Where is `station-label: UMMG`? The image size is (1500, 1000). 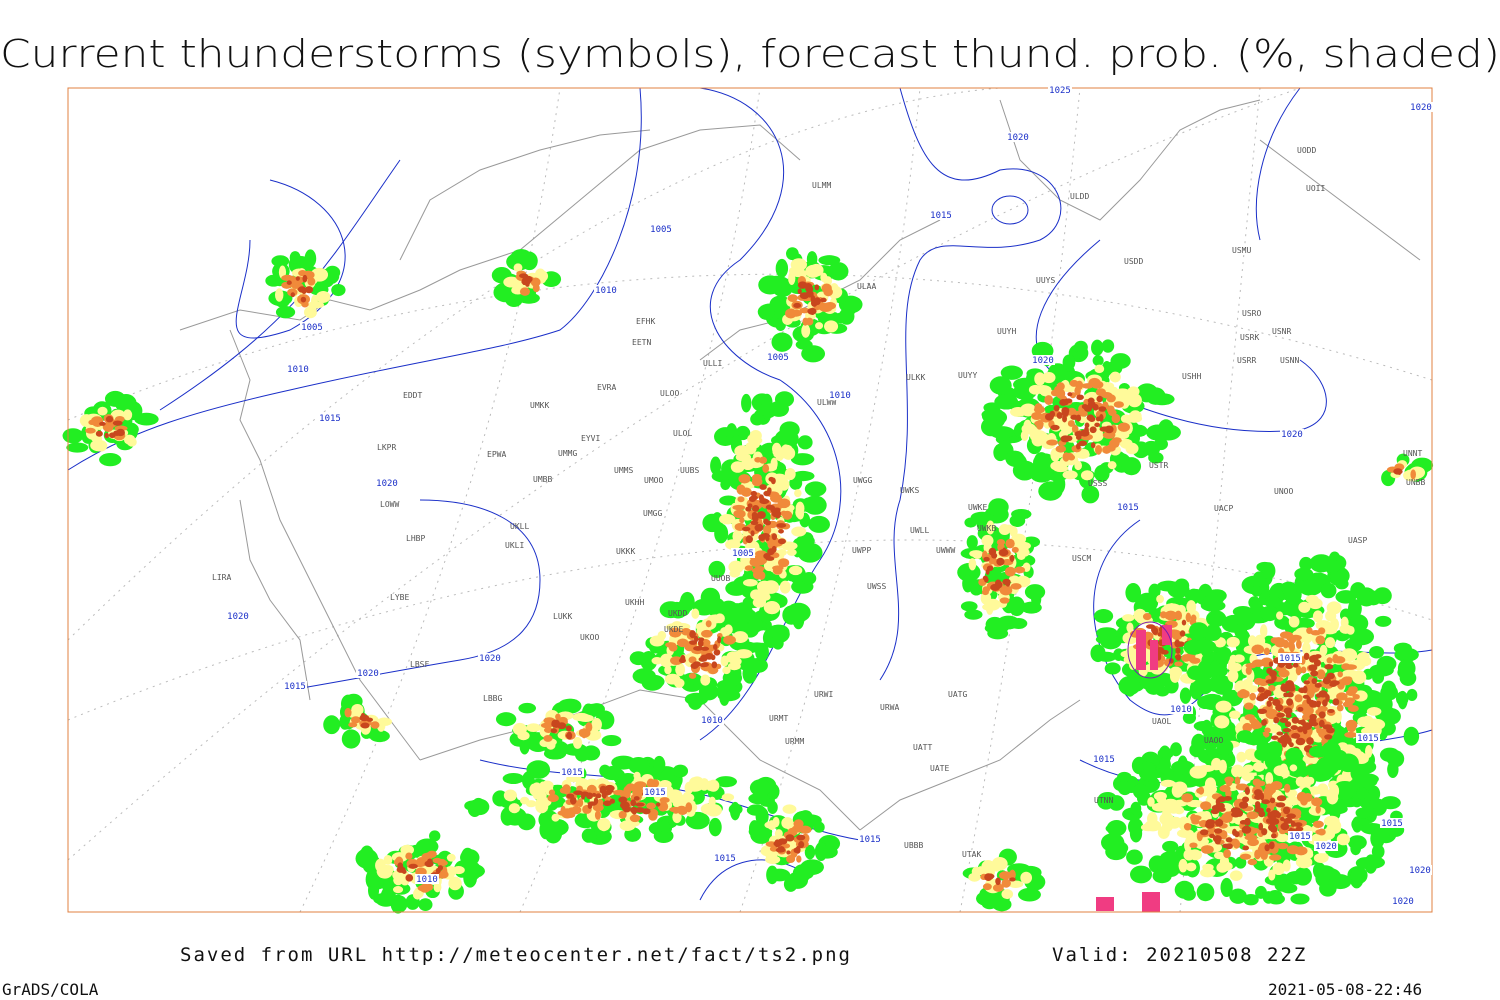
station-label: UMMG is located at coordinates (567, 453).